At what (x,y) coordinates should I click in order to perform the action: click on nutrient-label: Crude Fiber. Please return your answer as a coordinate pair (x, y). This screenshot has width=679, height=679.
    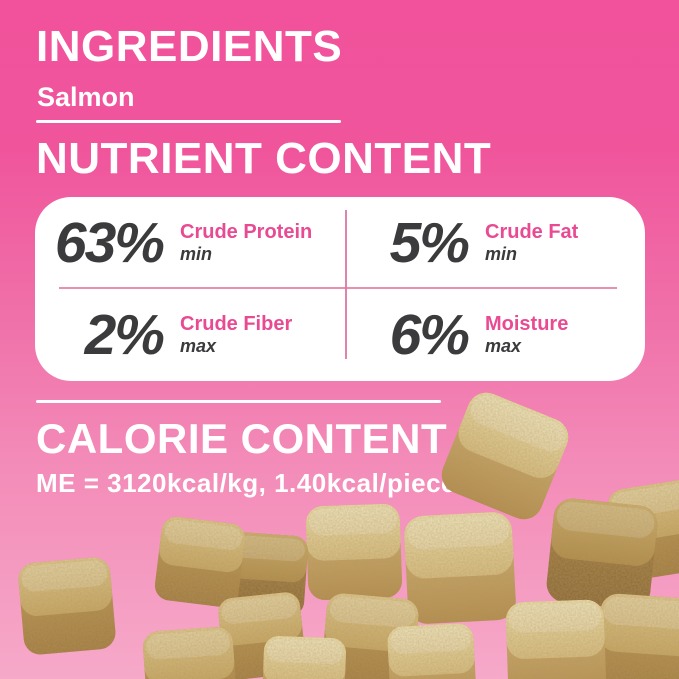
    Looking at the image, I should click on (236, 324).